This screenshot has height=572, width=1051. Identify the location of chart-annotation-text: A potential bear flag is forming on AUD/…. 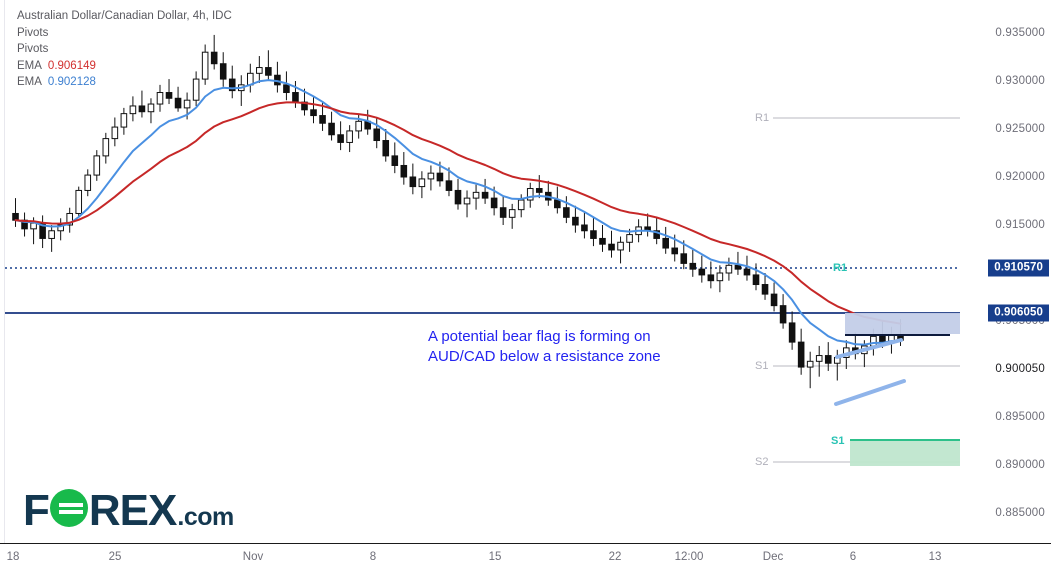
(544, 347).